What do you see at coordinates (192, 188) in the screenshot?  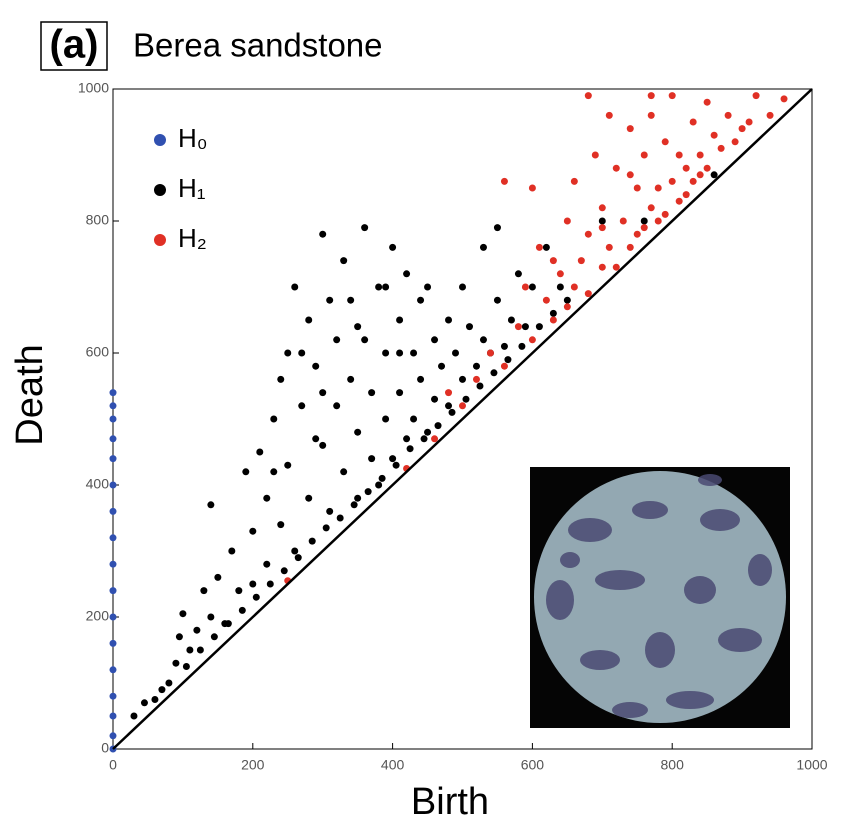 I see `legend-label: H₁` at bounding box center [192, 188].